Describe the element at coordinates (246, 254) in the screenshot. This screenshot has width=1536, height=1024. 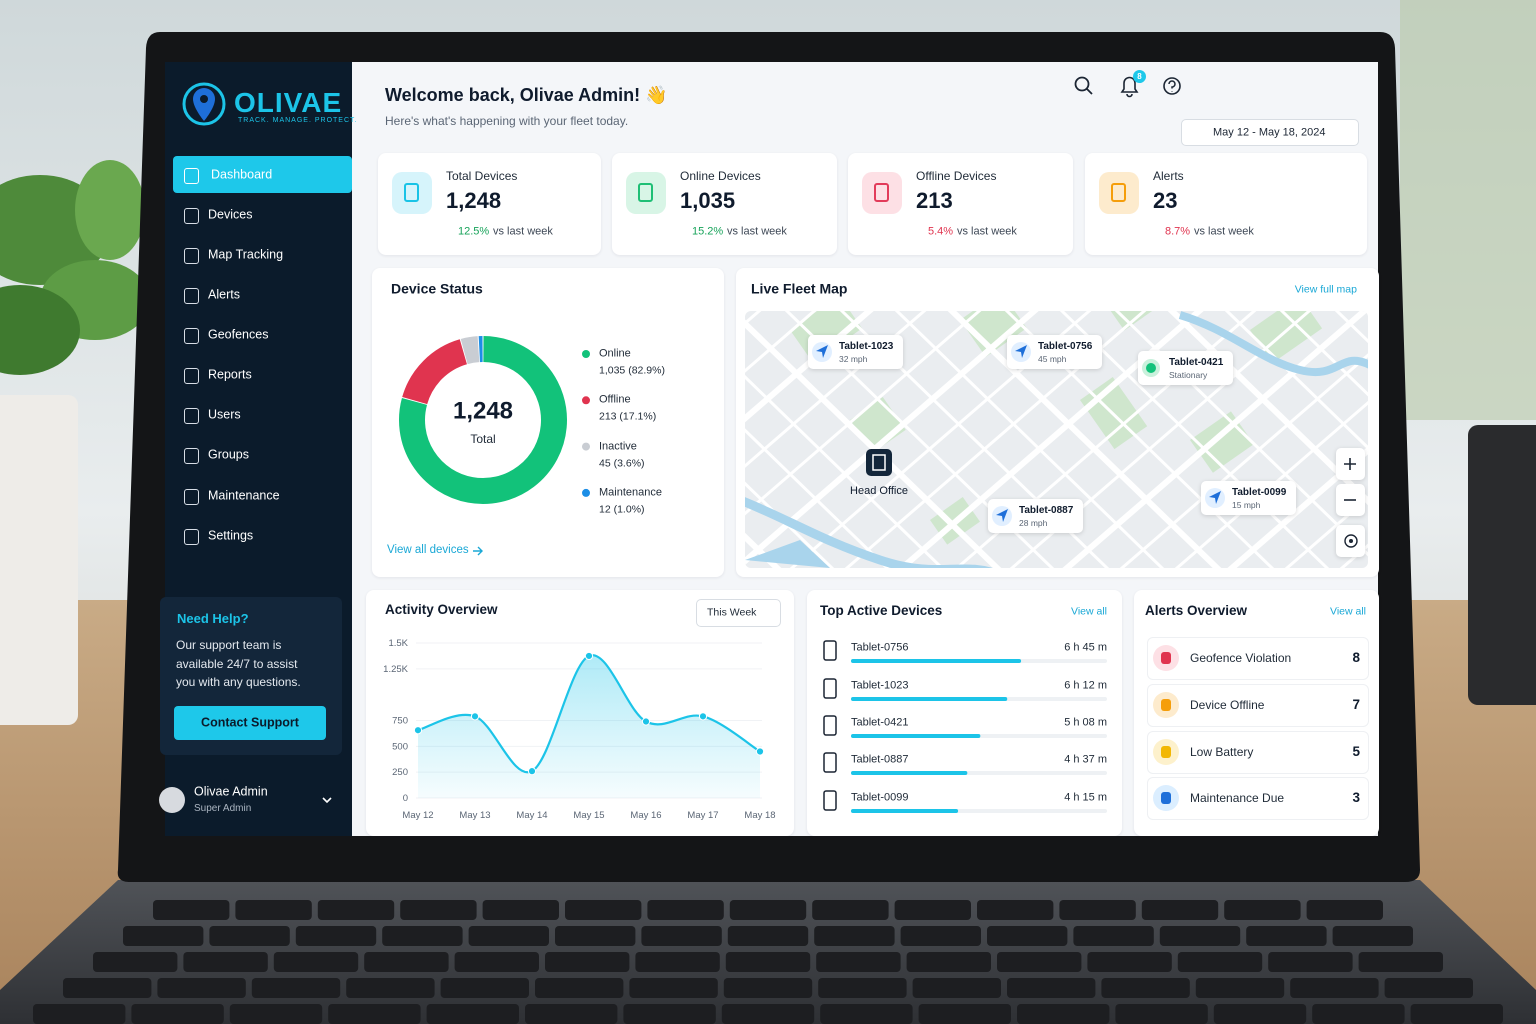
I see `nav-item: Map Tracking` at that location.